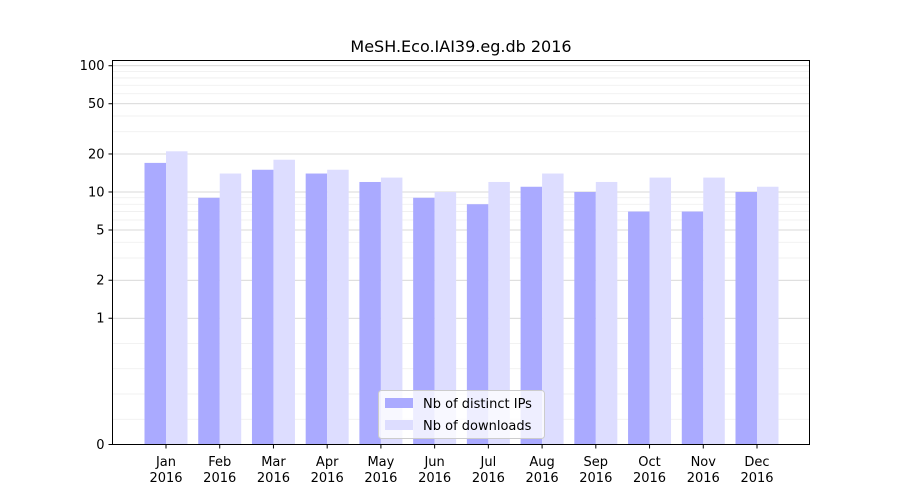 This screenshot has width=900, height=504. Describe the element at coordinates (380, 462) in the screenshot. I see `x-tick-label: May` at that location.